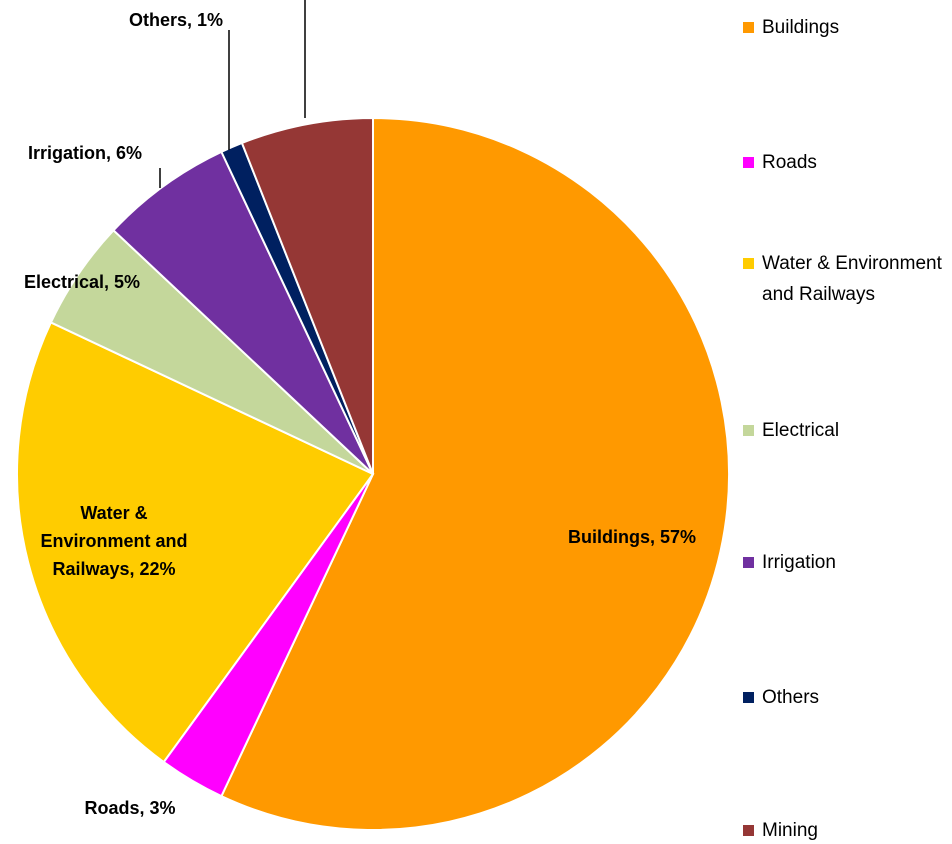 This screenshot has height=844, width=952. What do you see at coordinates (845, 562) in the screenshot?
I see `legend-item: Irrigation` at bounding box center [845, 562].